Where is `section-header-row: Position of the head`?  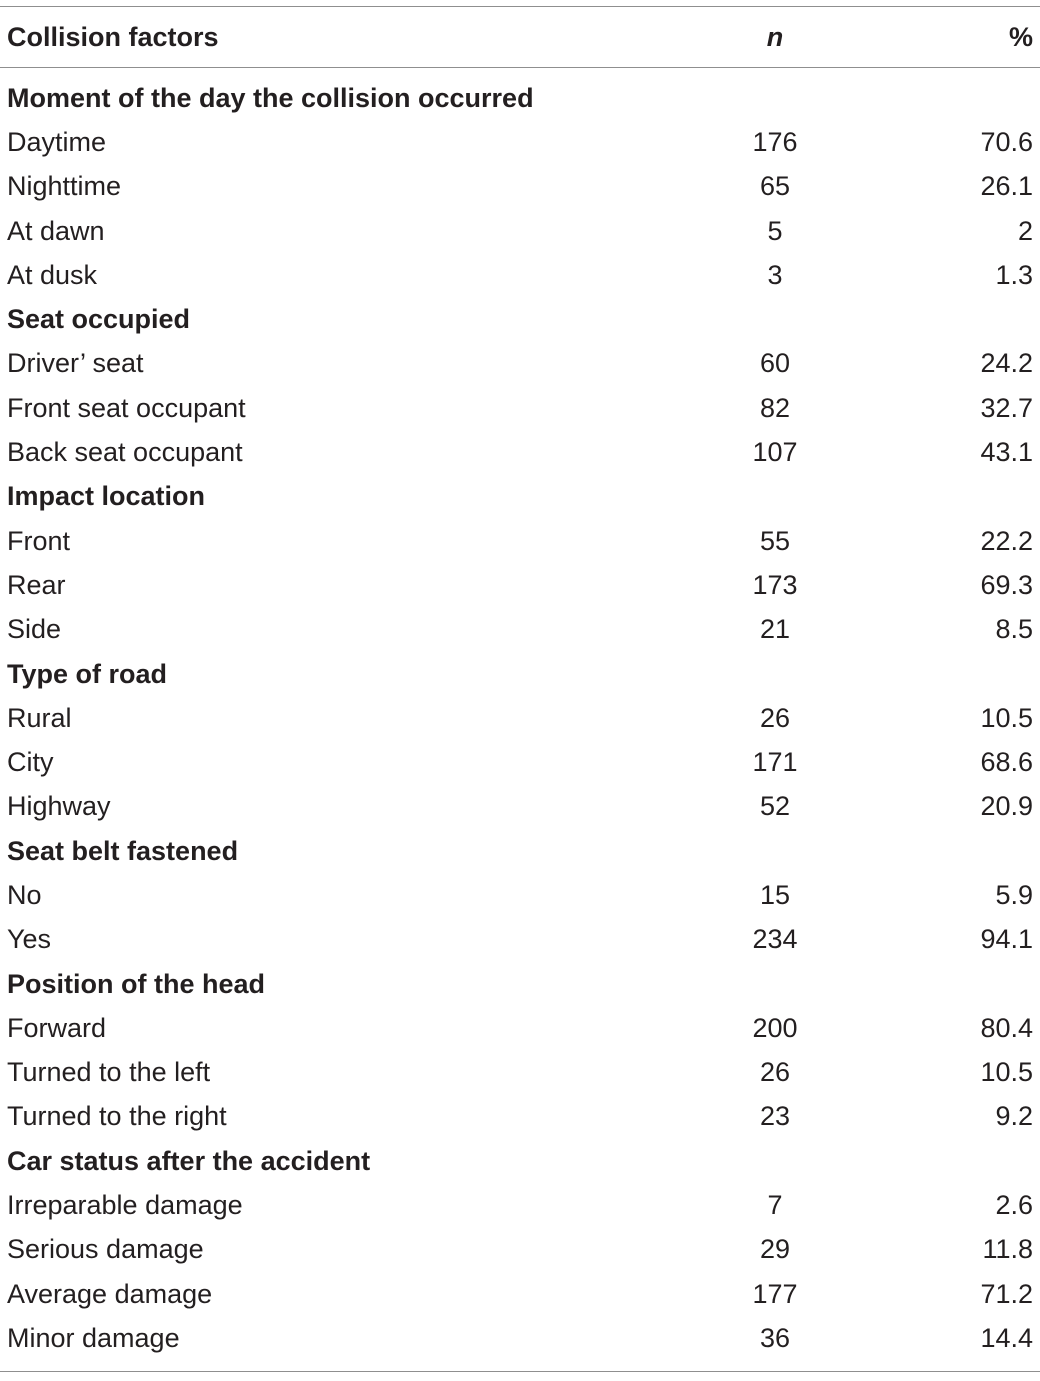
section-header-row: Position of the head is located at coordinates (520, 984).